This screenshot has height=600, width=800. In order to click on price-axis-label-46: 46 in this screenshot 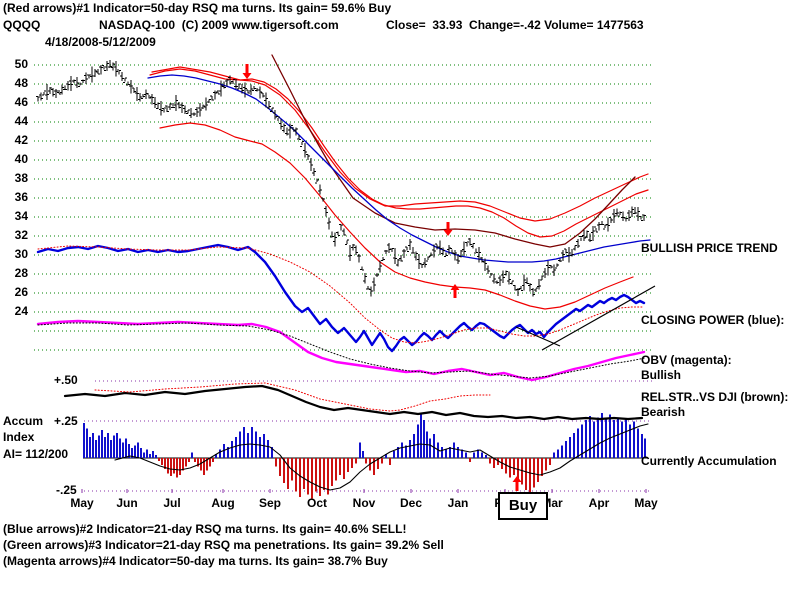, I will do `click(21, 102)`.